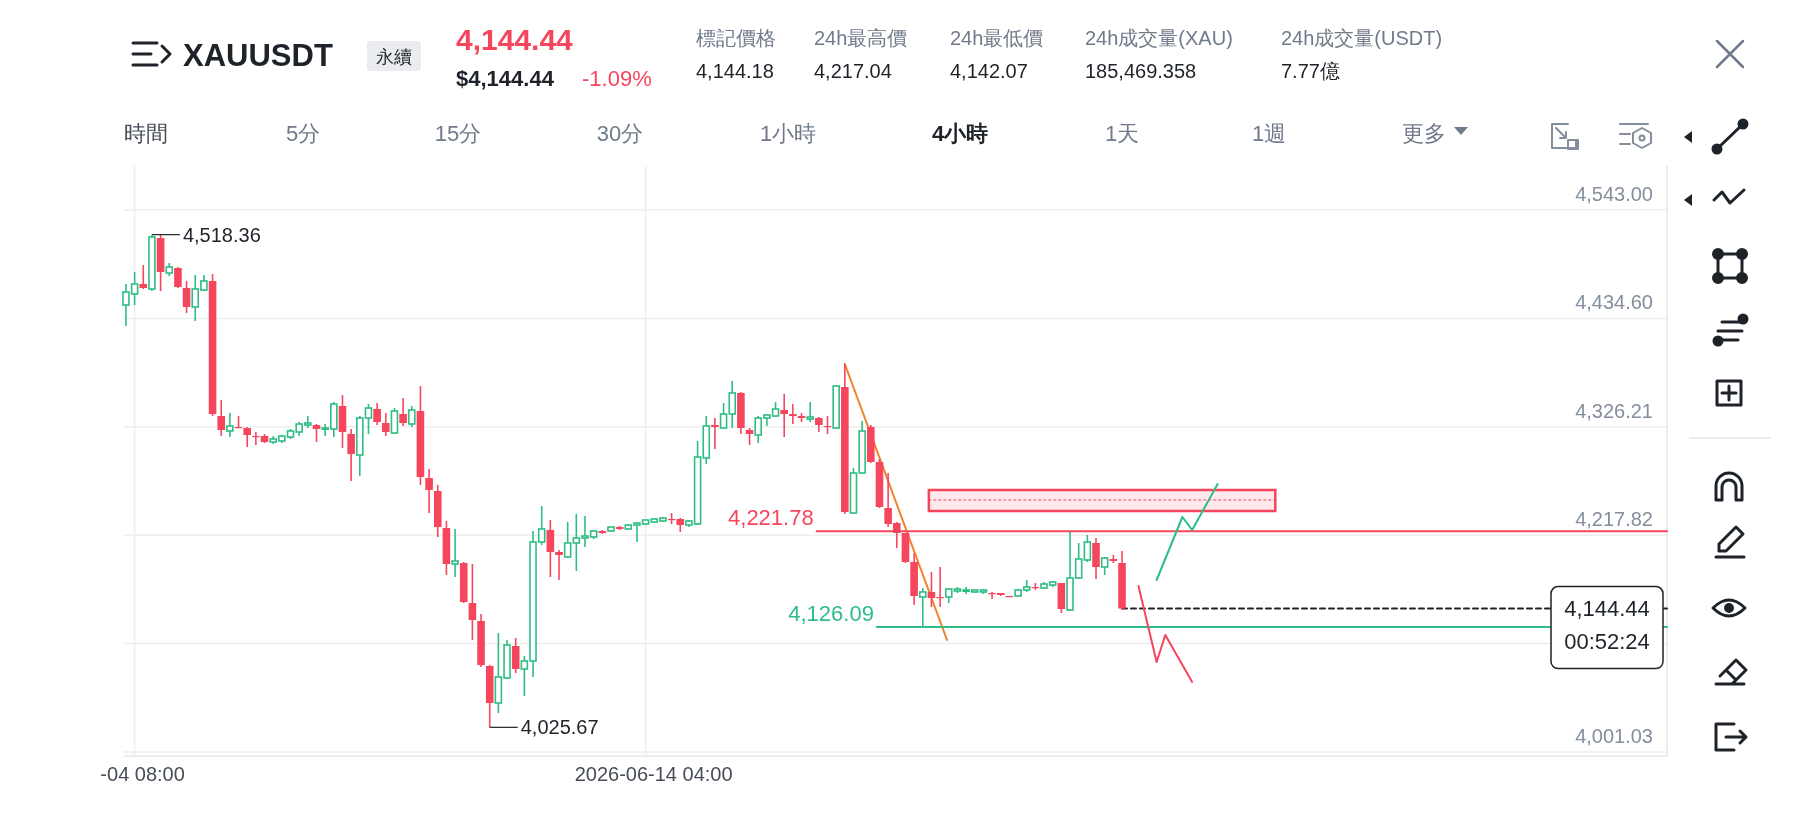 The image size is (1796, 828). I want to click on y-tick-label: 4,217.82, so click(1614, 519).